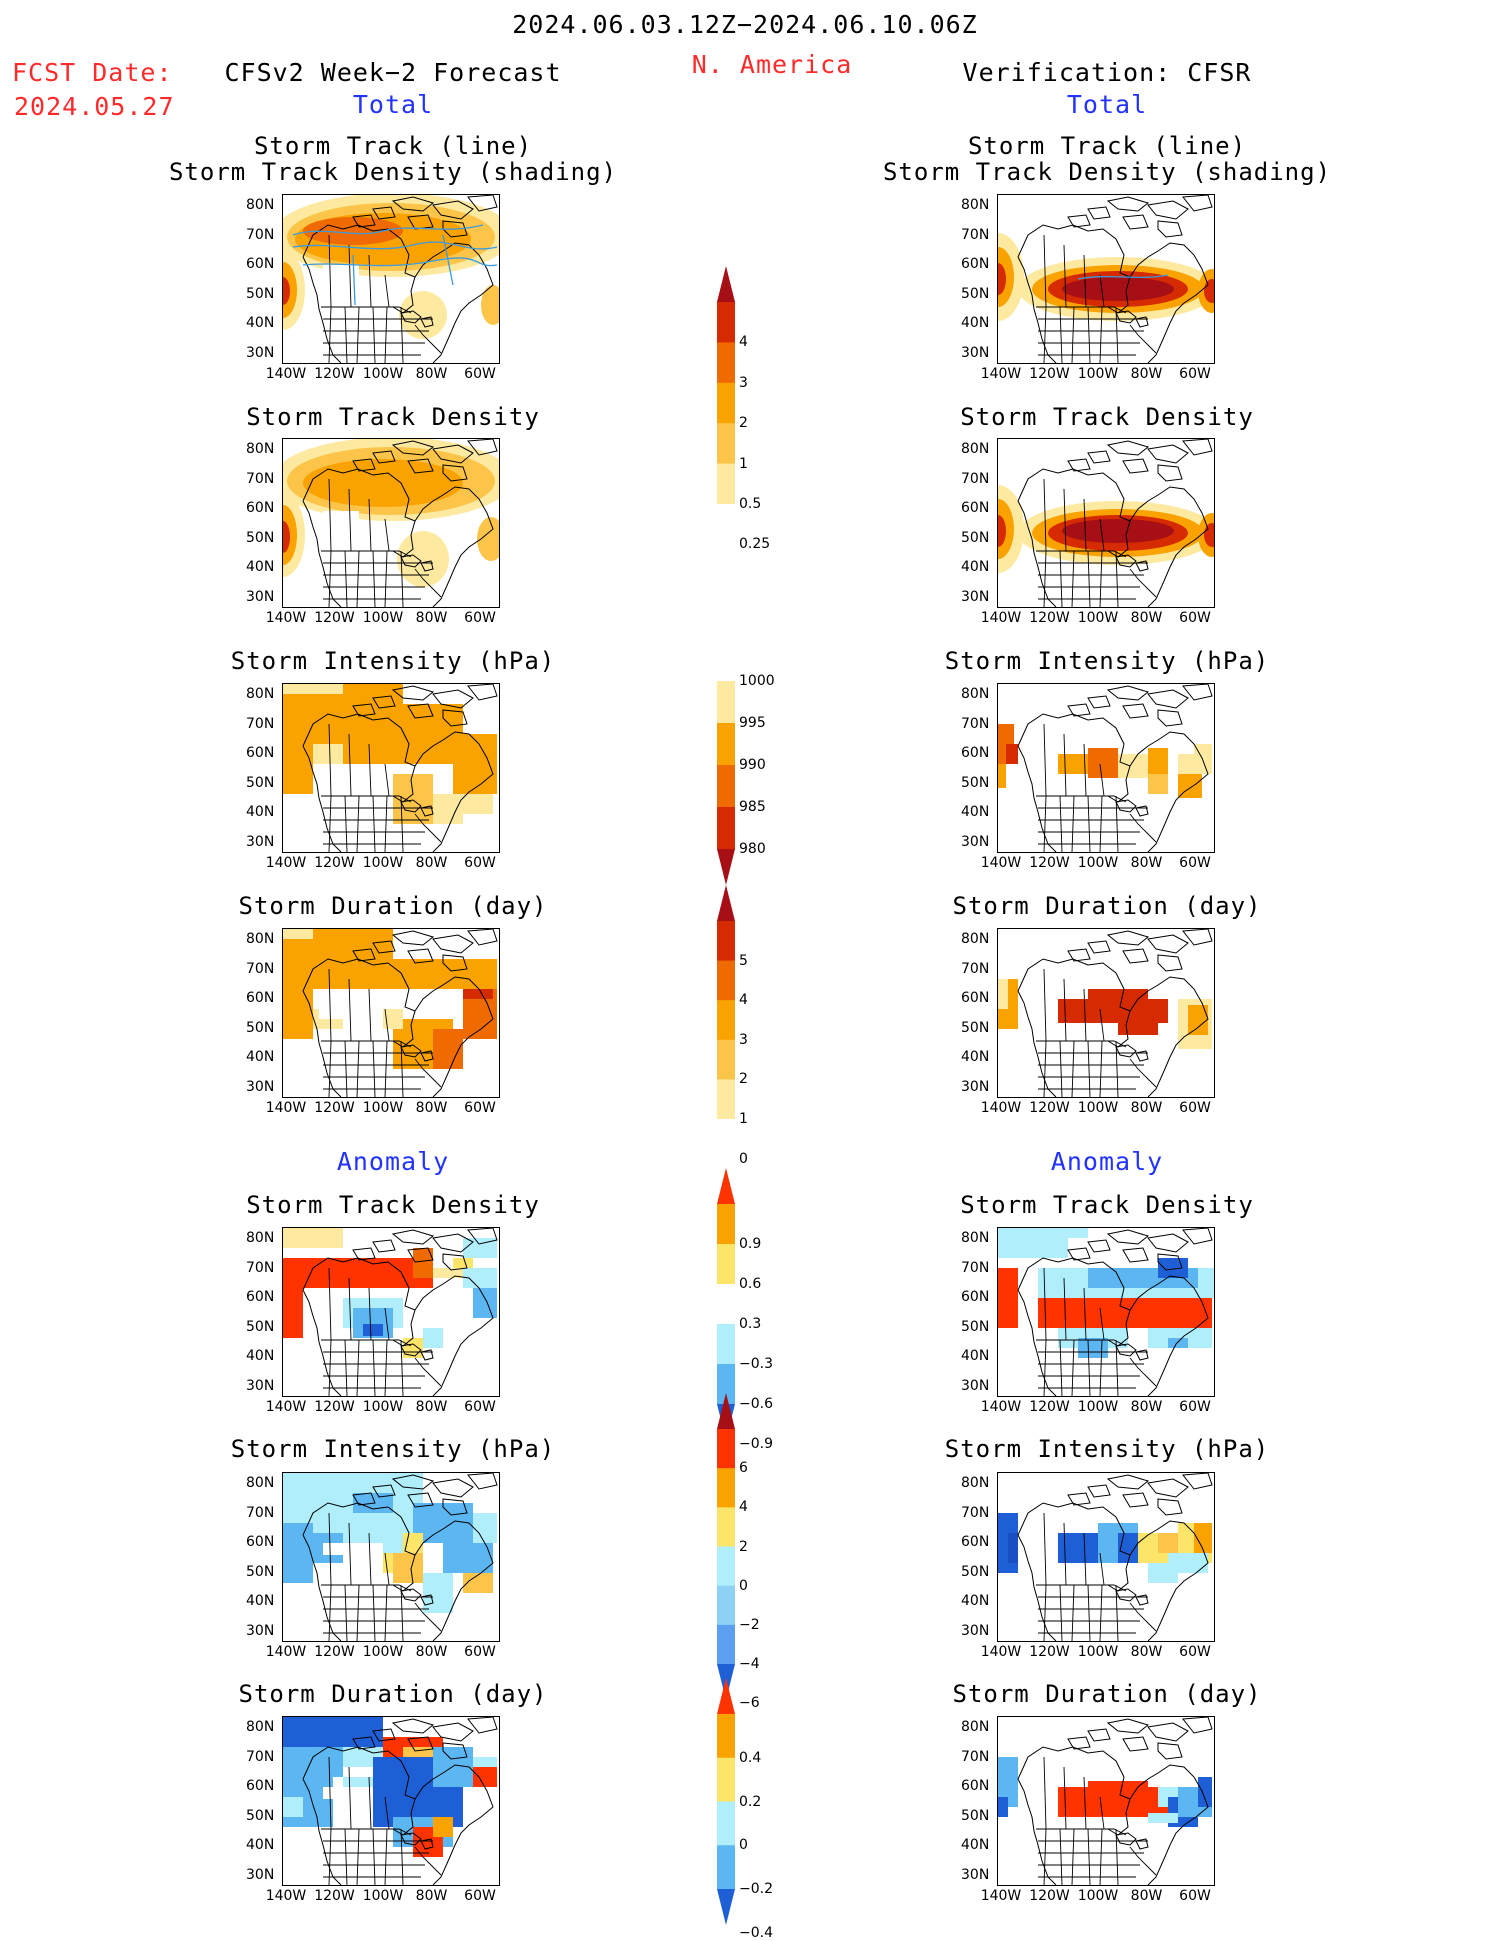  Describe the element at coordinates (743, 960) in the screenshot. I see `colorbar-label: 5` at that location.